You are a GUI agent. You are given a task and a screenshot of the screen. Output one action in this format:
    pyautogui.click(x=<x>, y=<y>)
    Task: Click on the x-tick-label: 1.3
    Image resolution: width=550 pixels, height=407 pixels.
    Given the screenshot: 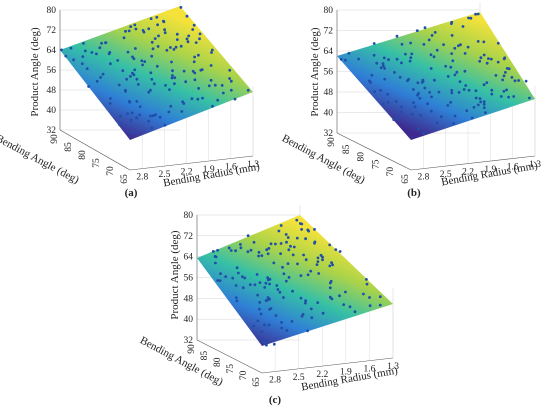 What is the action you would take?
    pyautogui.click(x=535, y=165)
    